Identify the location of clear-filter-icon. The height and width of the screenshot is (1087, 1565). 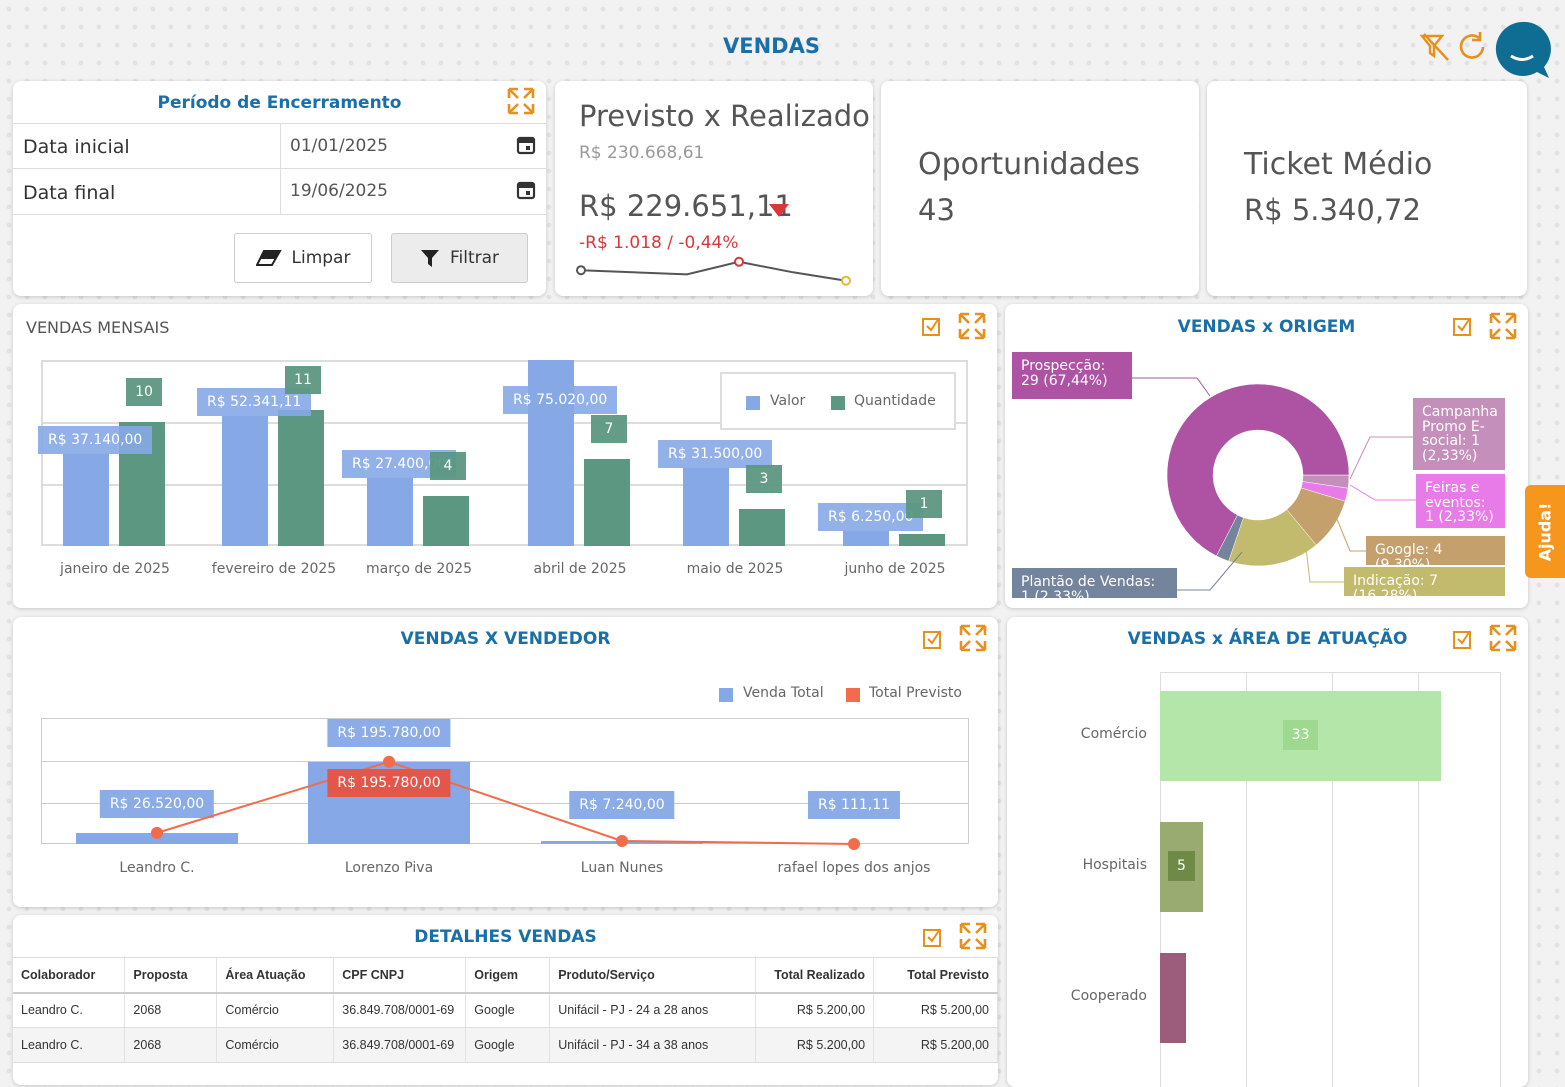
(1435, 47).